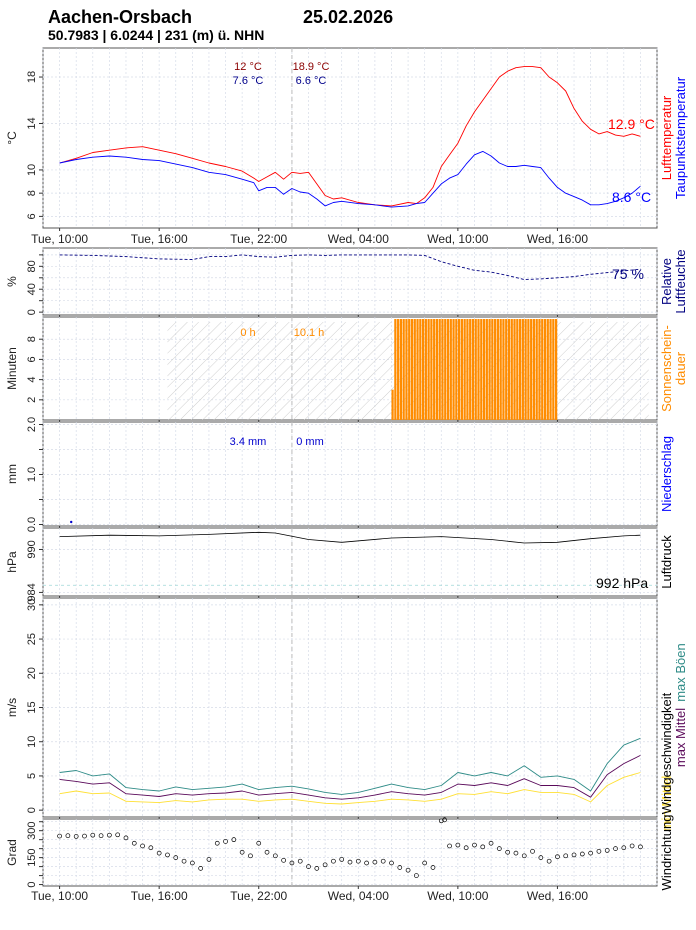  Describe the element at coordinates (32, 639) in the screenshot. I see `wind-ytick-label: 25` at that location.